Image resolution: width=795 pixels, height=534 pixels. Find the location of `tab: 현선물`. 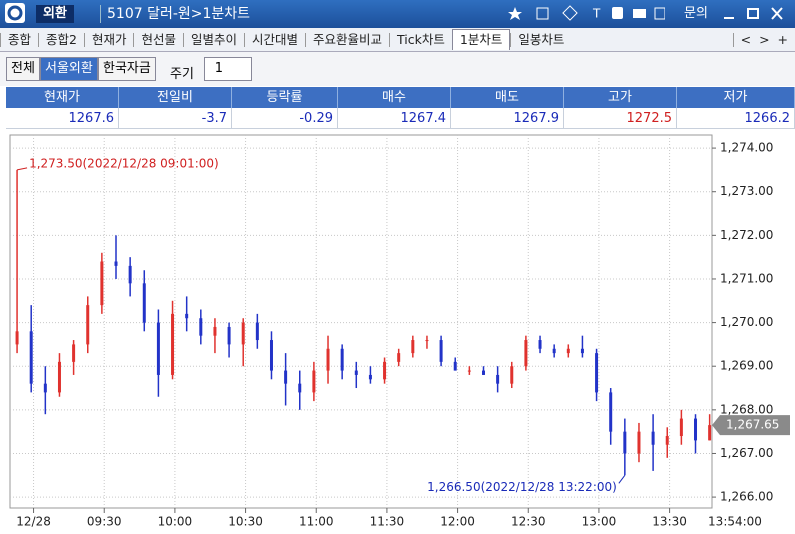

tab: 현선물 is located at coordinates (158, 39).